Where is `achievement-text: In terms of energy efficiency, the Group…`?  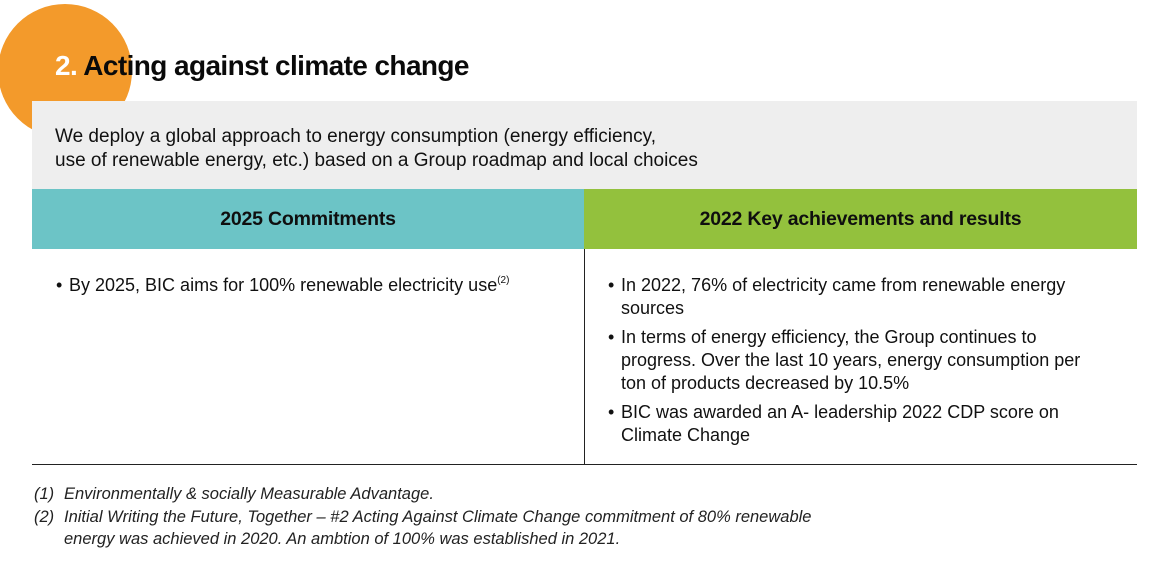 achievement-text: In terms of energy efficiency, the Group… is located at coordinates (851, 360).